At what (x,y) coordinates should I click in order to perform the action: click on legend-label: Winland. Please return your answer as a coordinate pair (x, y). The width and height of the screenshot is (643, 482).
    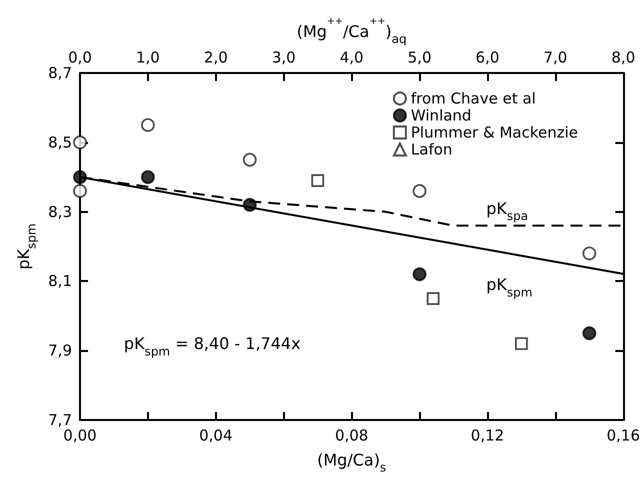
    Looking at the image, I should click on (441, 115).